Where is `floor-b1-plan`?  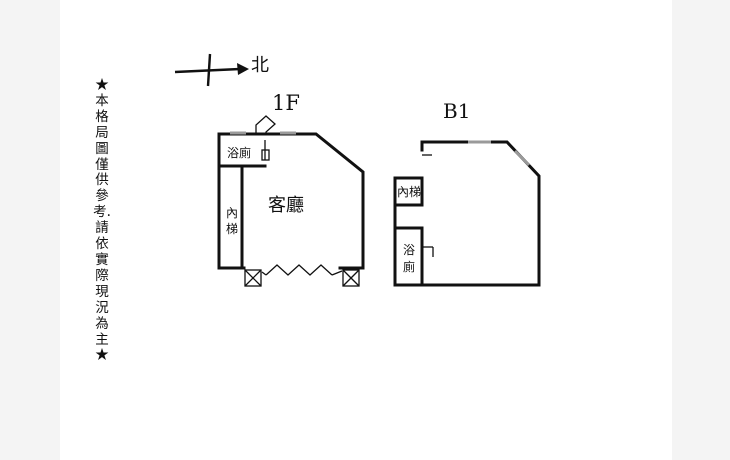
floor-b1-plan is located at coordinates (467, 213).